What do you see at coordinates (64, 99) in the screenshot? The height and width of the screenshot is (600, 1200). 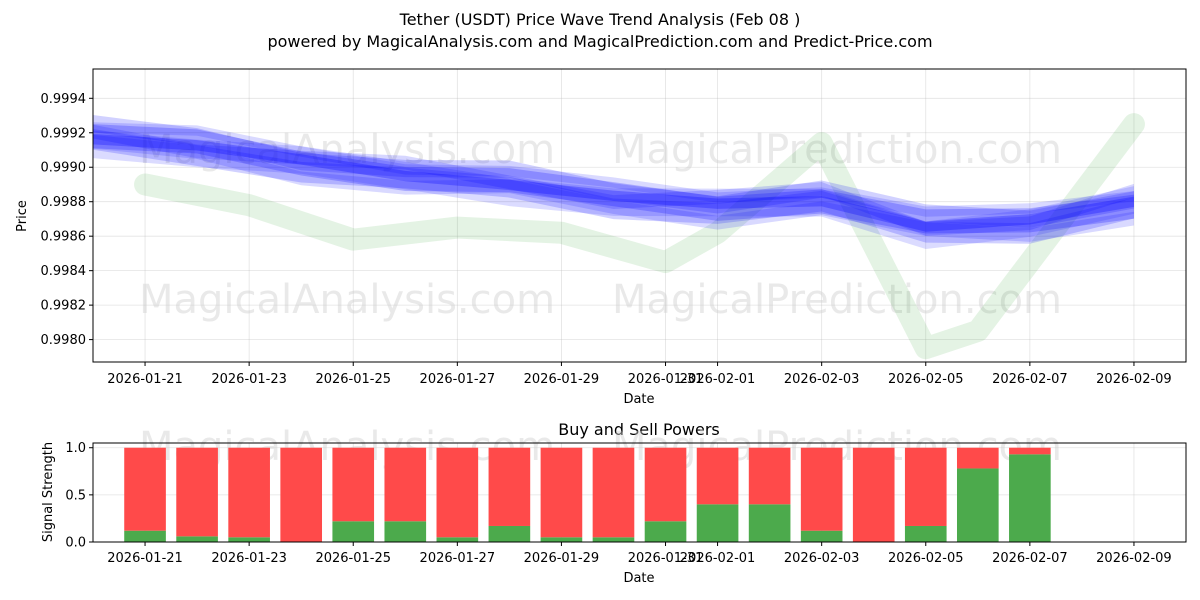 I see `price-y-tick-label: 0.9994` at bounding box center [64, 99].